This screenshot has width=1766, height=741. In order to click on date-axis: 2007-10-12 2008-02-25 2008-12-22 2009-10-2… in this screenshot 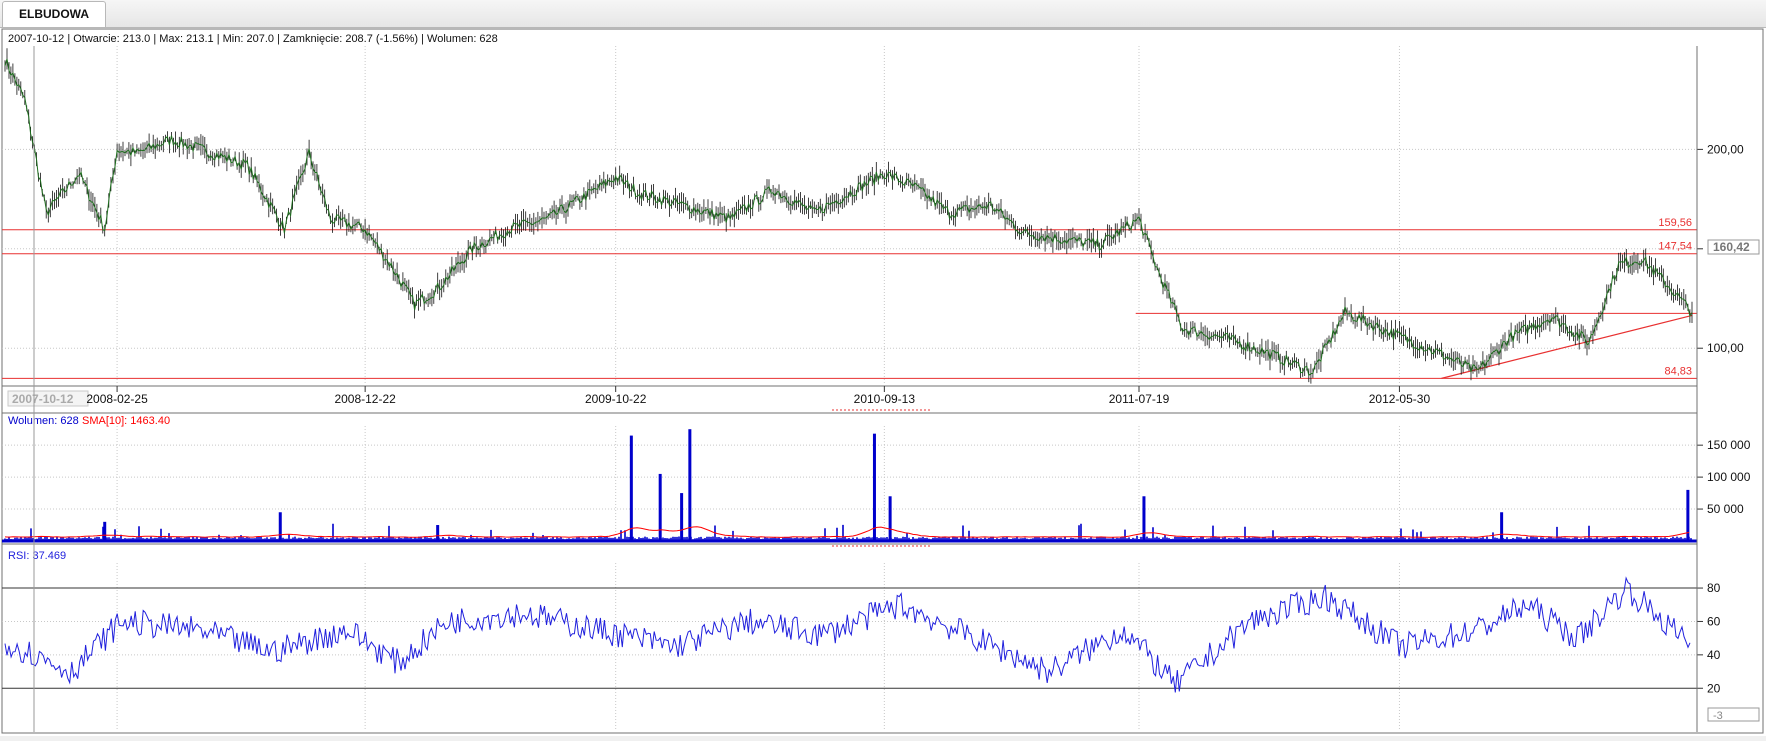, I will do `click(849, 398)`.